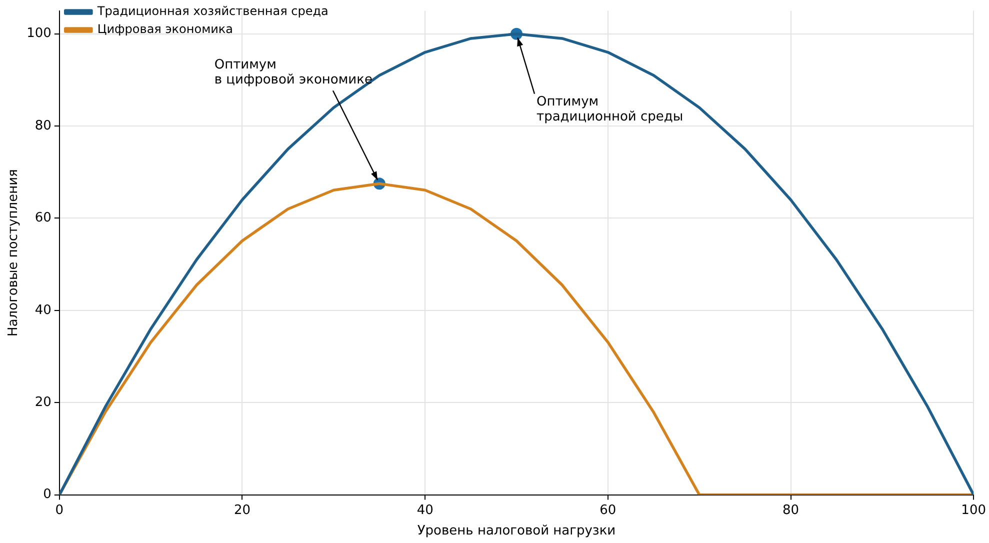 The width and height of the screenshot is (989, 543). Describe the element at coordinates (59, 510) in the screenshot. I see `x-tick-label: 0` at that location.